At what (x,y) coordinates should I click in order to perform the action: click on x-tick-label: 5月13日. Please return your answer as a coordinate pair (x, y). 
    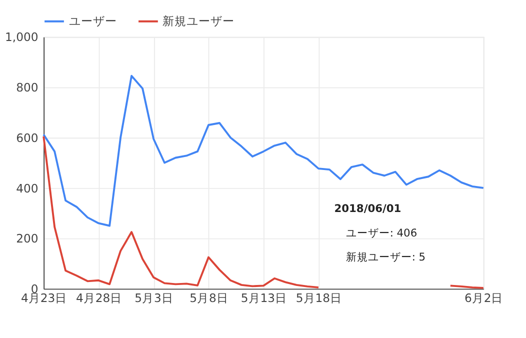
    Looking at the image, I should click on (264, 297).